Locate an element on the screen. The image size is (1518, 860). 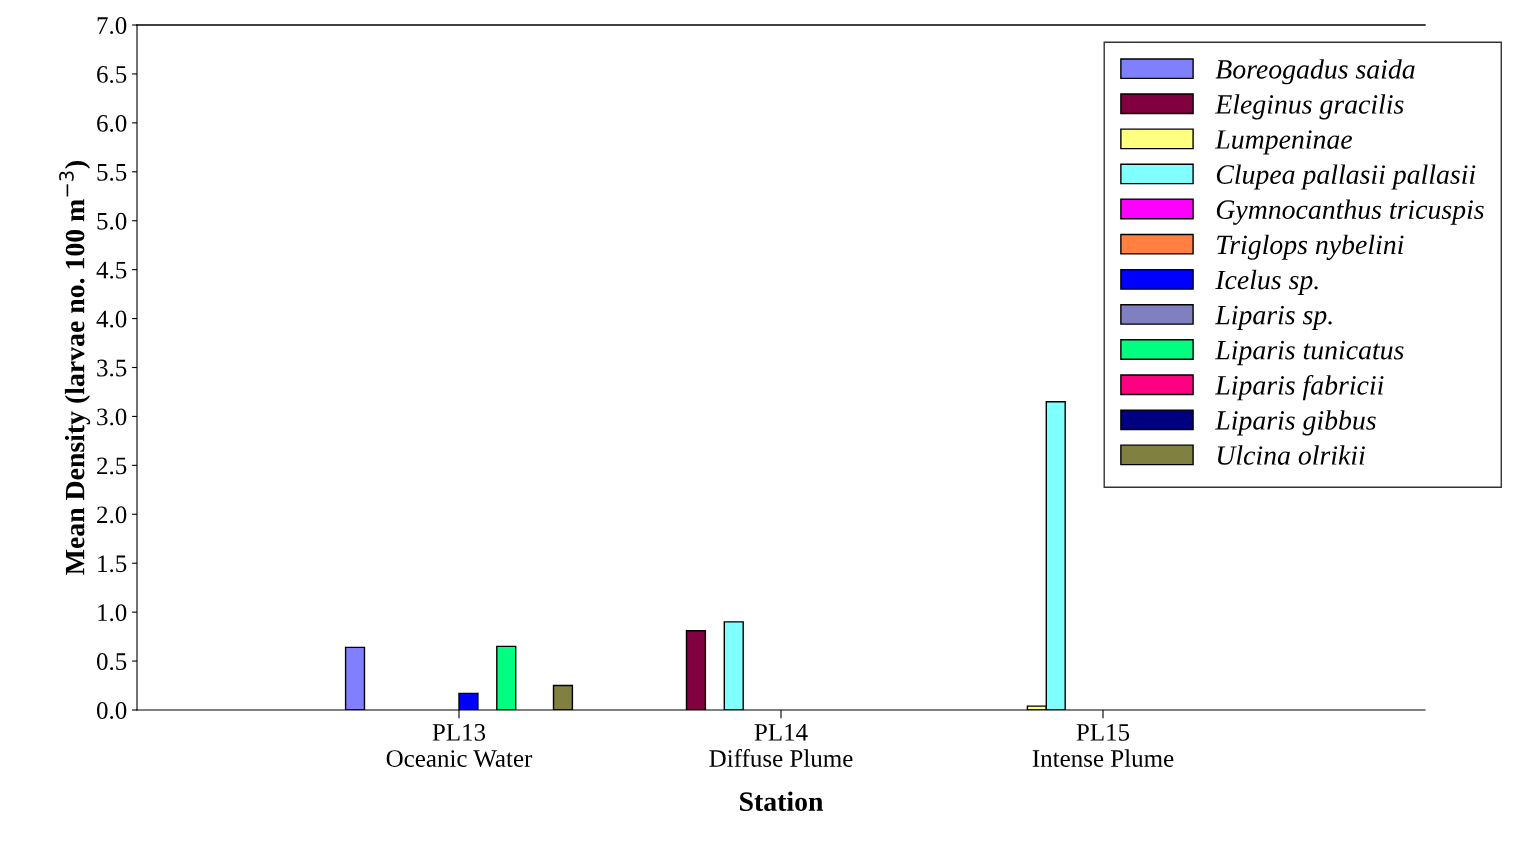
legend-label: Liparis sp. is located at coordinates (1273, 318).